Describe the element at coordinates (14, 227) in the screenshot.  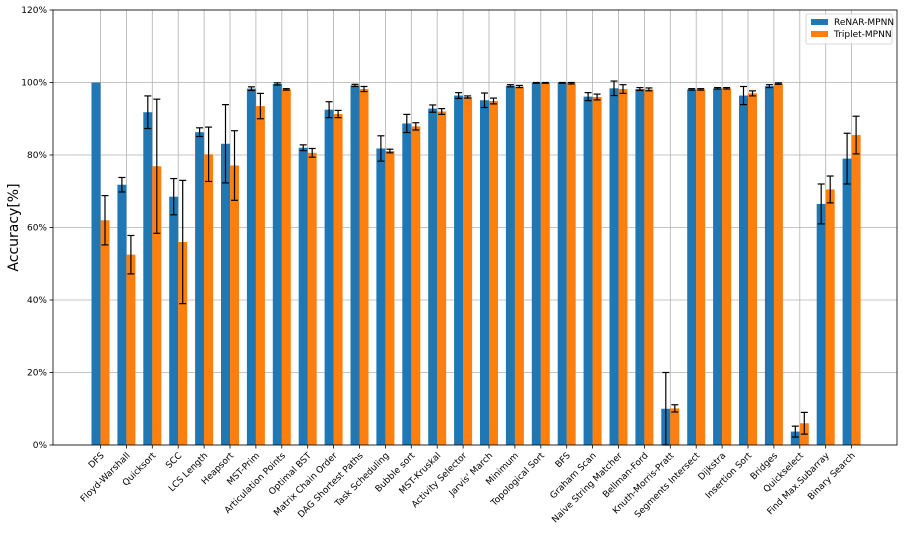
I see `y-axis-label: Accuracy[%]` at that location.